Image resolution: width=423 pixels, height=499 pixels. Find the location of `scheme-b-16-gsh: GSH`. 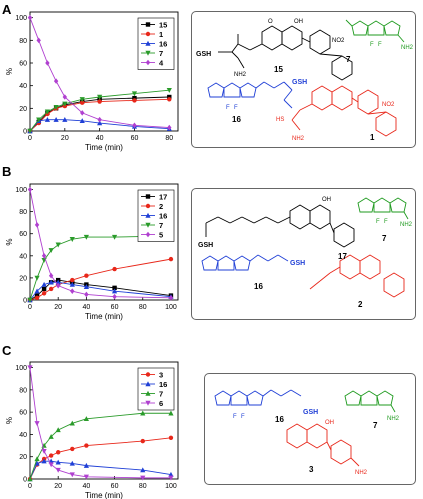

scheme-b-16-gsh: GSH is located at coordinates (297, 263).